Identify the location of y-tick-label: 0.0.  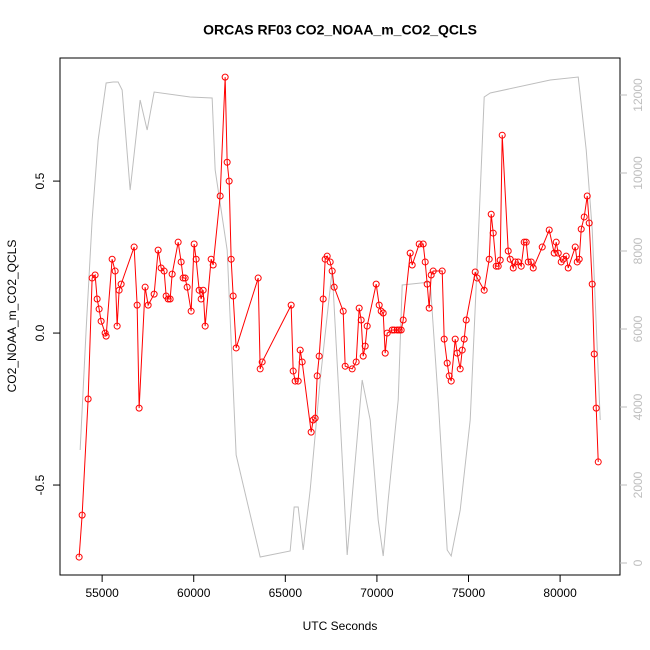
(40, 332).